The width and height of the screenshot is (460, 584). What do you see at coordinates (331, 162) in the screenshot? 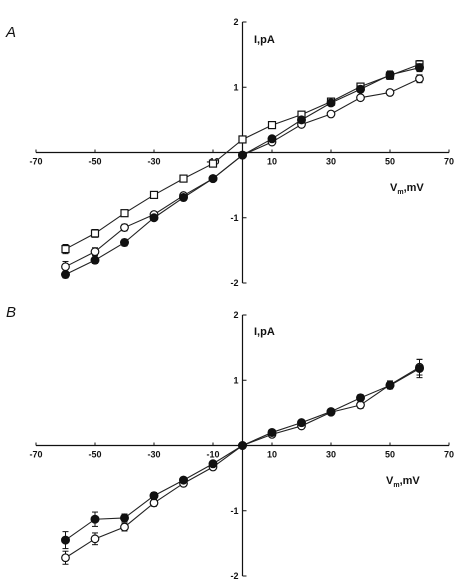
I see `panel-a-x-tick-label: 30` at bounding box center [331, 162].